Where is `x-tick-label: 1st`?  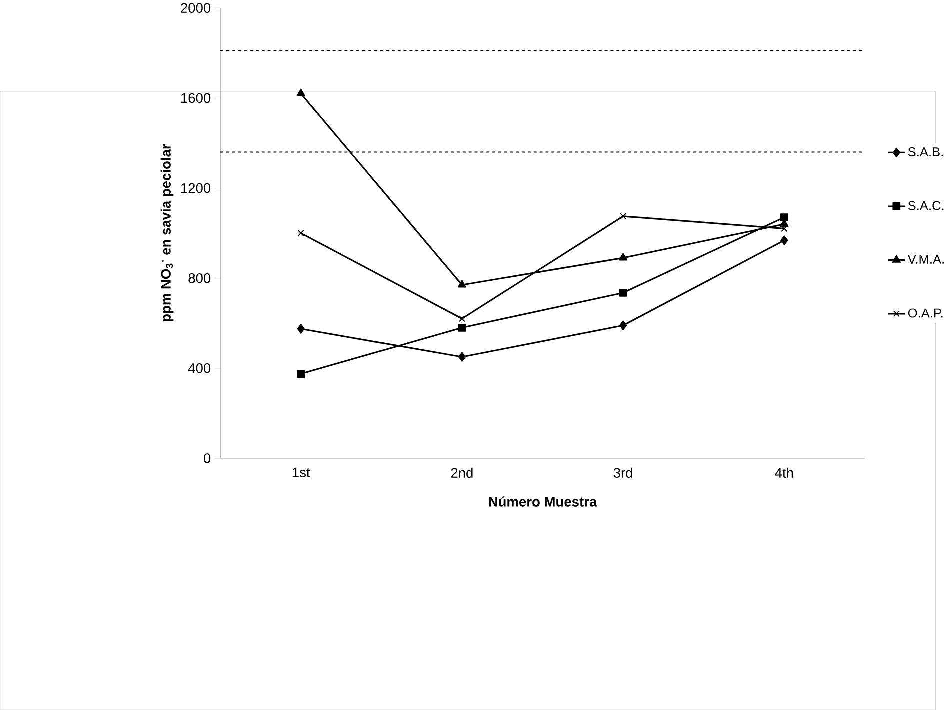
x-tick-label: 1st is located at coordinates (301, 473).